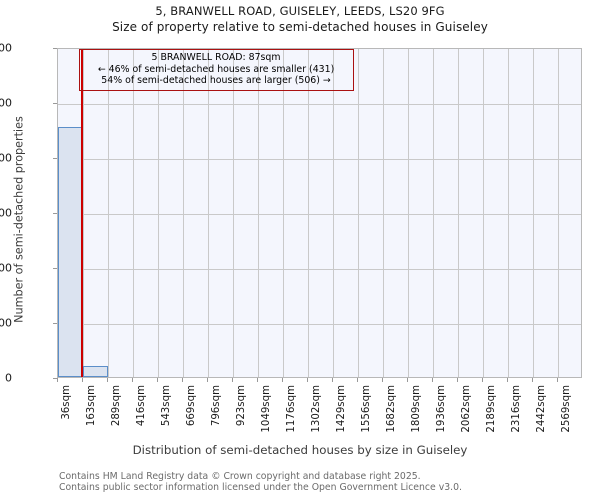 The image size is (600, 500). Describe the element at coordinates (6, 48) in the screenshot. I see `y-axis-tick-label: 1200` at that location.